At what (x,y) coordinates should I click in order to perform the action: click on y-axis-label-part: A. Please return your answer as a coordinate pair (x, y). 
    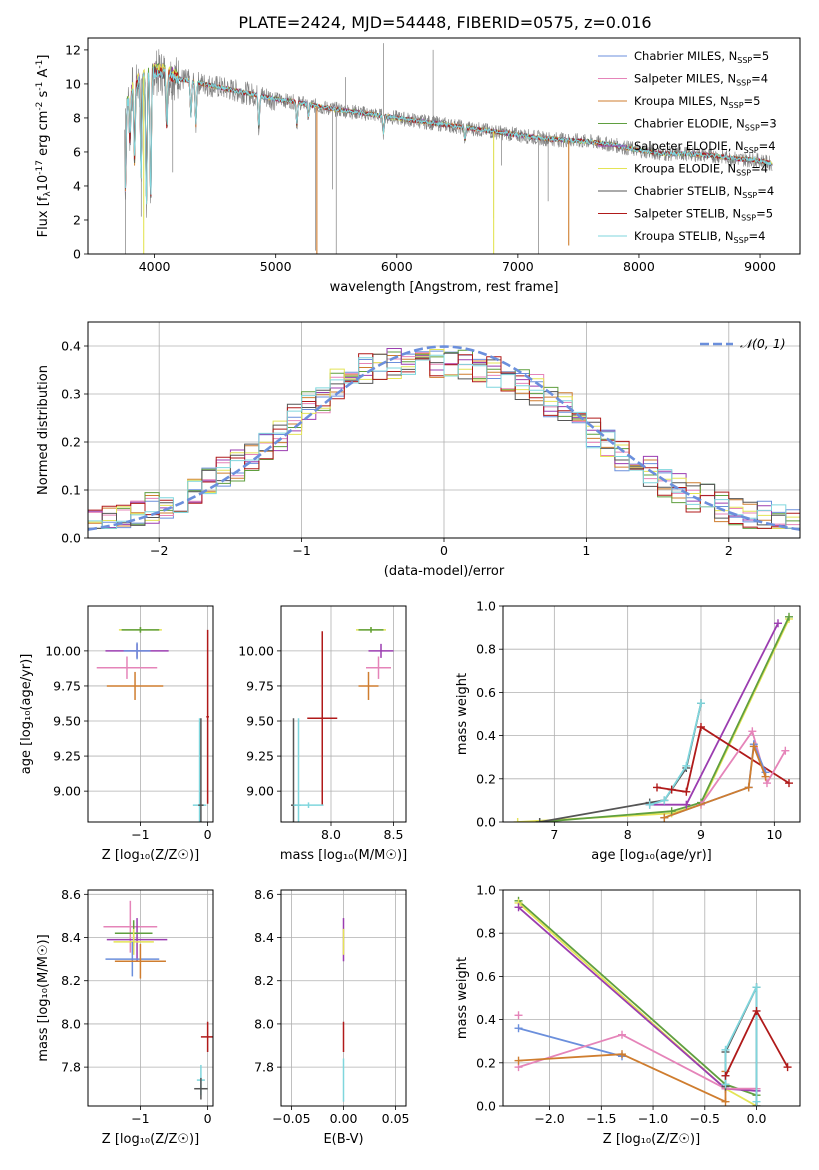
    Looking at the image, I should click on (43, 75).